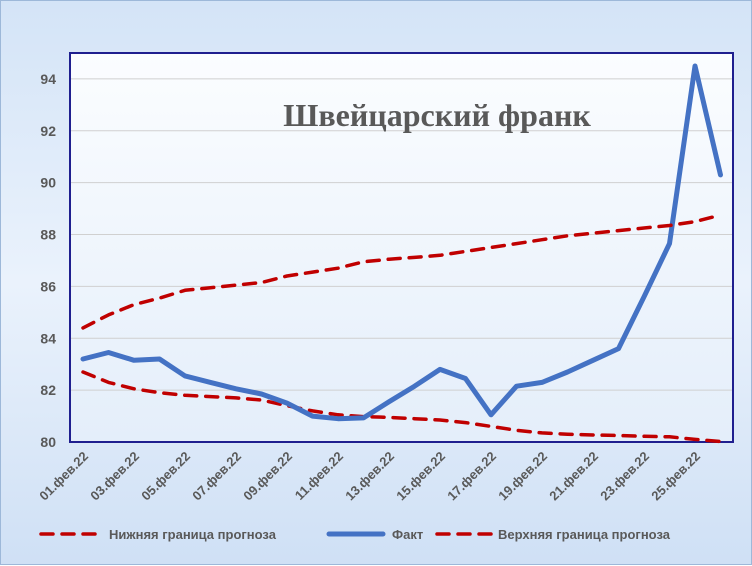  Describe the element at coordinates (48, 79) in the screenshot. I see `y-tick-label: 94` at that location.